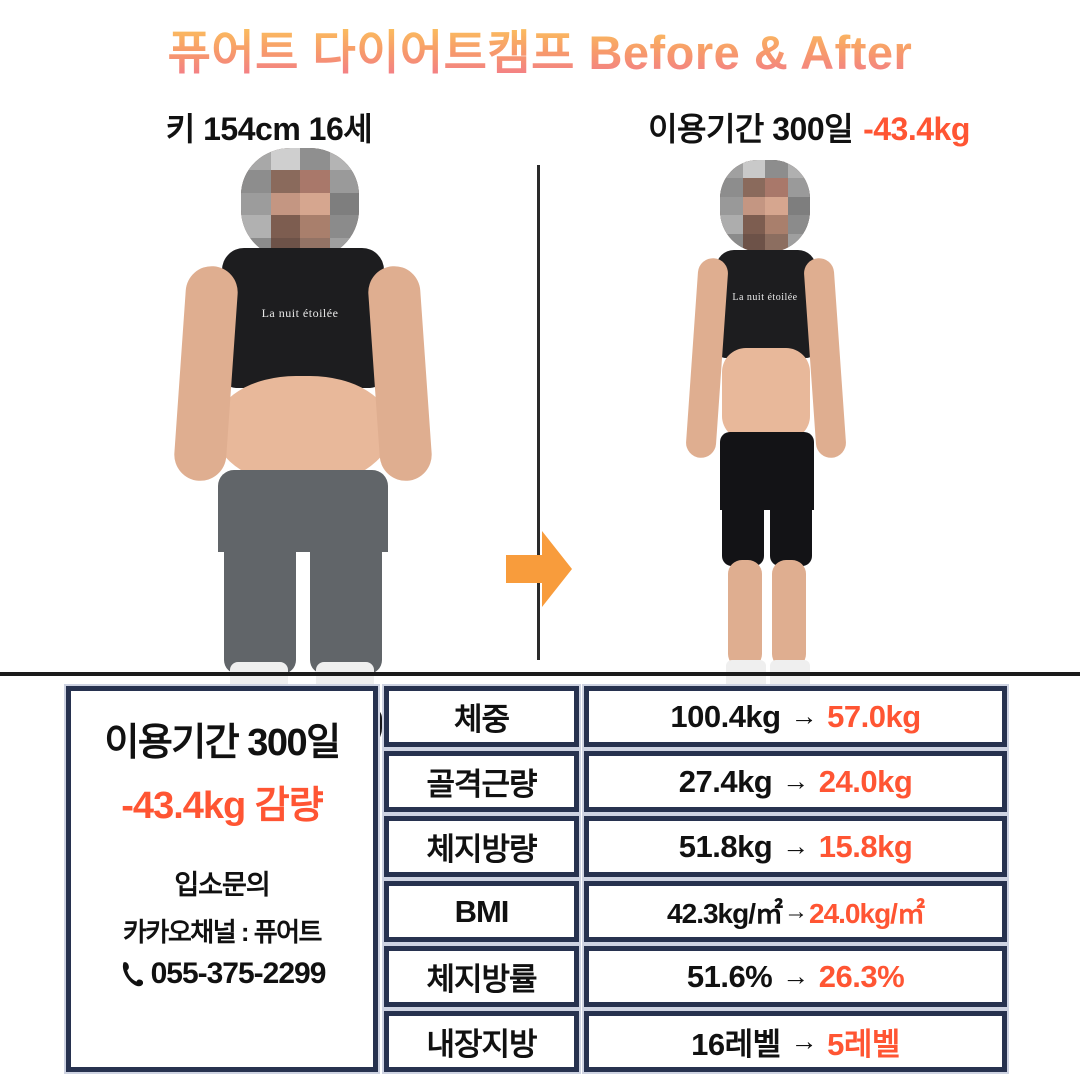 The width and height of the screenshot is (1080, 1080). What do you see at coordinates (791, 533) in the screenshot?
I see `after-right-short-leg` at bounding box center [791, 533].